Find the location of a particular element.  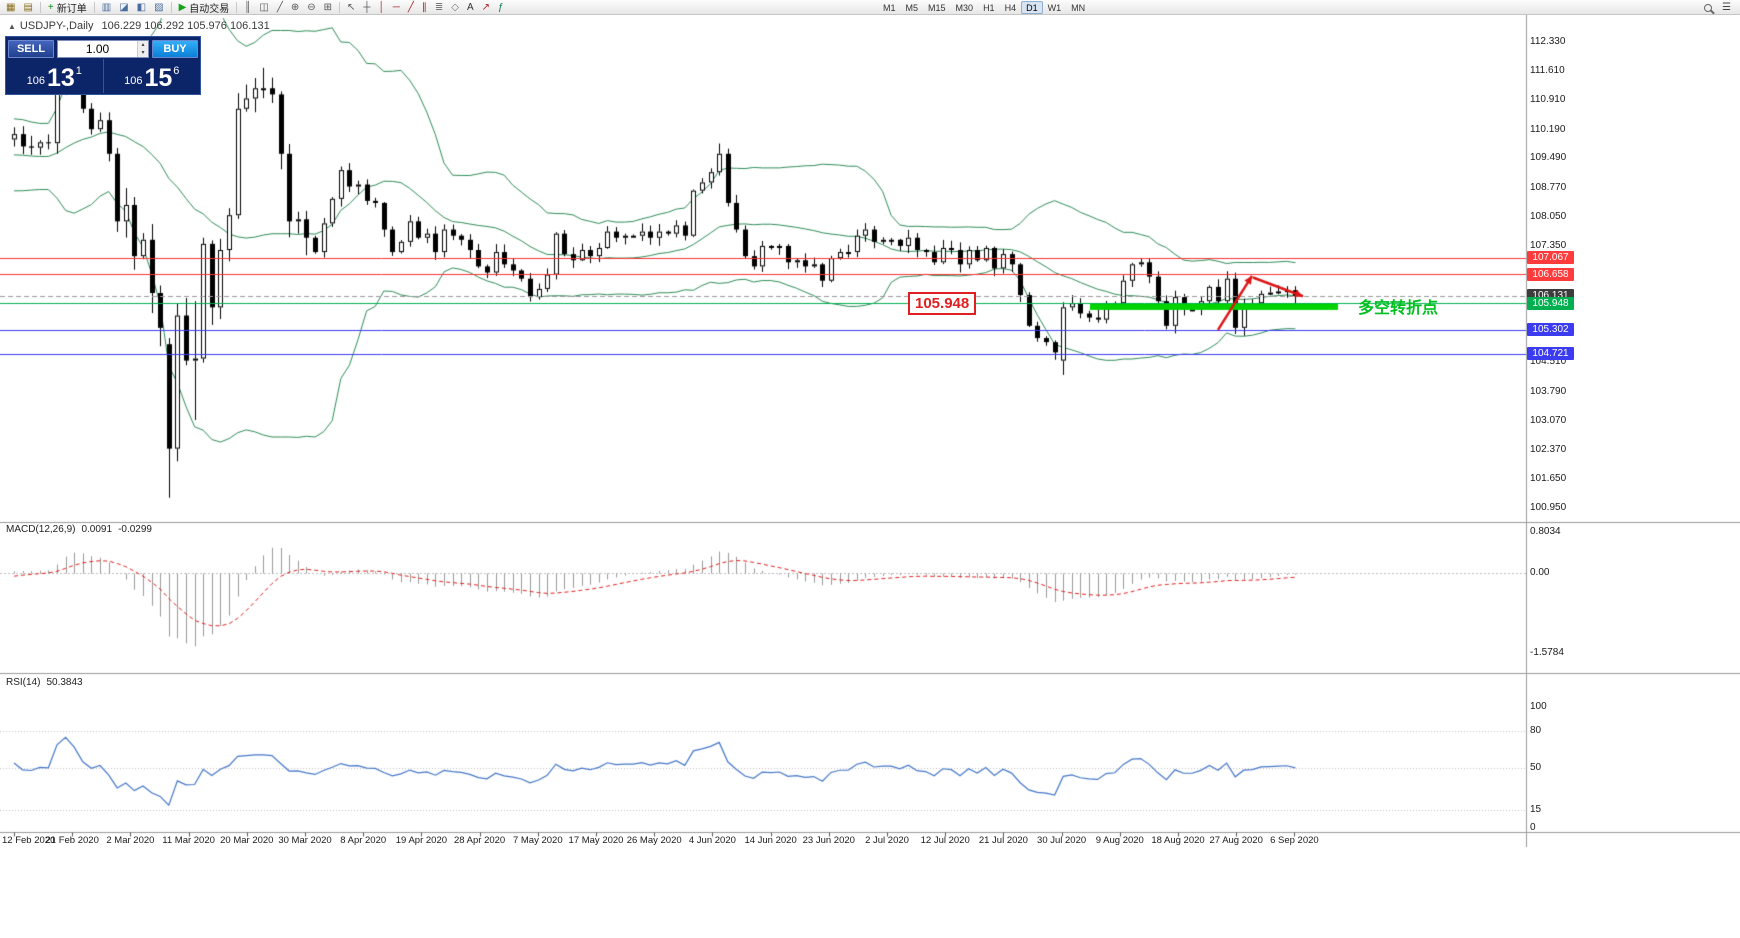

buy-button: BUY is located at coordinates (175, 48).